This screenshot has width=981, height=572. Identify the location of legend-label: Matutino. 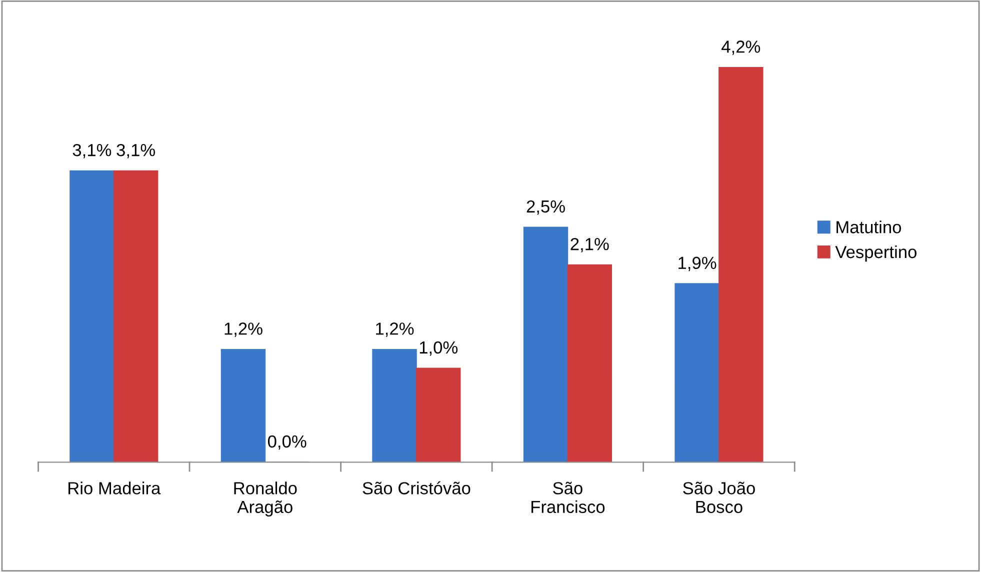
(869, 227).